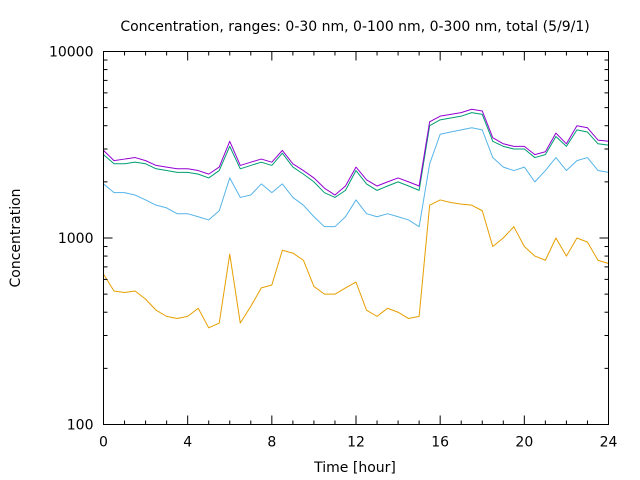  What do you see at coordinates (354, 468) in the screenshot?
I see `x-axis-label: Time [hour]` at bounding box center [354, 468].